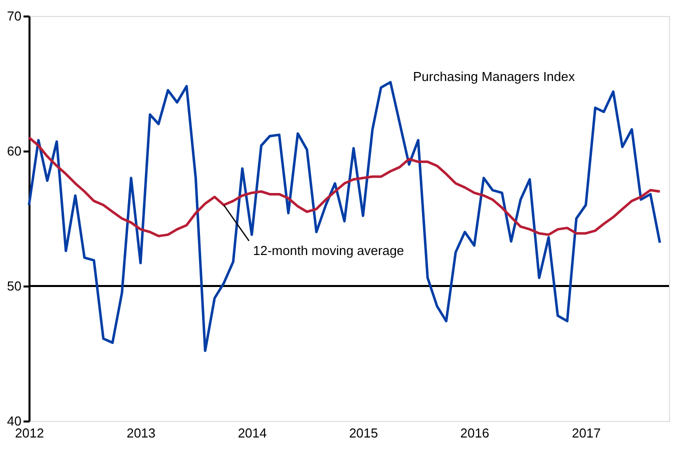 This screenshot has width=690, height=450. I want to click on y-tick-label: 60, so click(14, 151).